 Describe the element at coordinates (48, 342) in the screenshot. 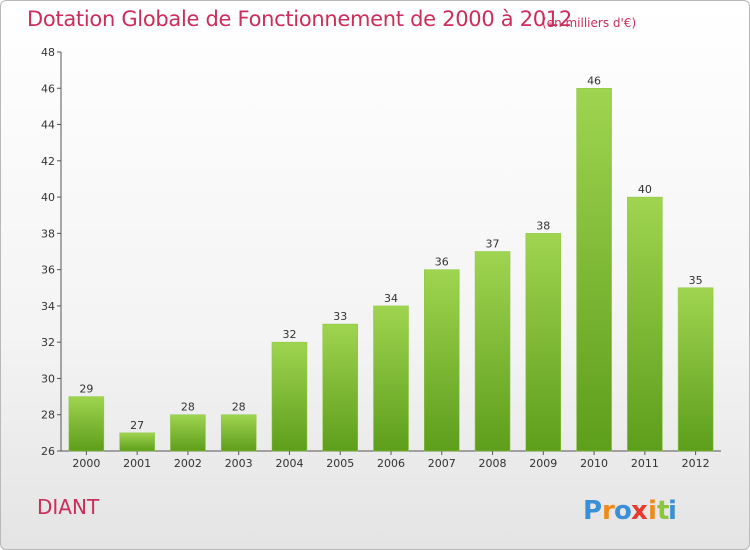

I see `y-tick-label: 32` at that location.